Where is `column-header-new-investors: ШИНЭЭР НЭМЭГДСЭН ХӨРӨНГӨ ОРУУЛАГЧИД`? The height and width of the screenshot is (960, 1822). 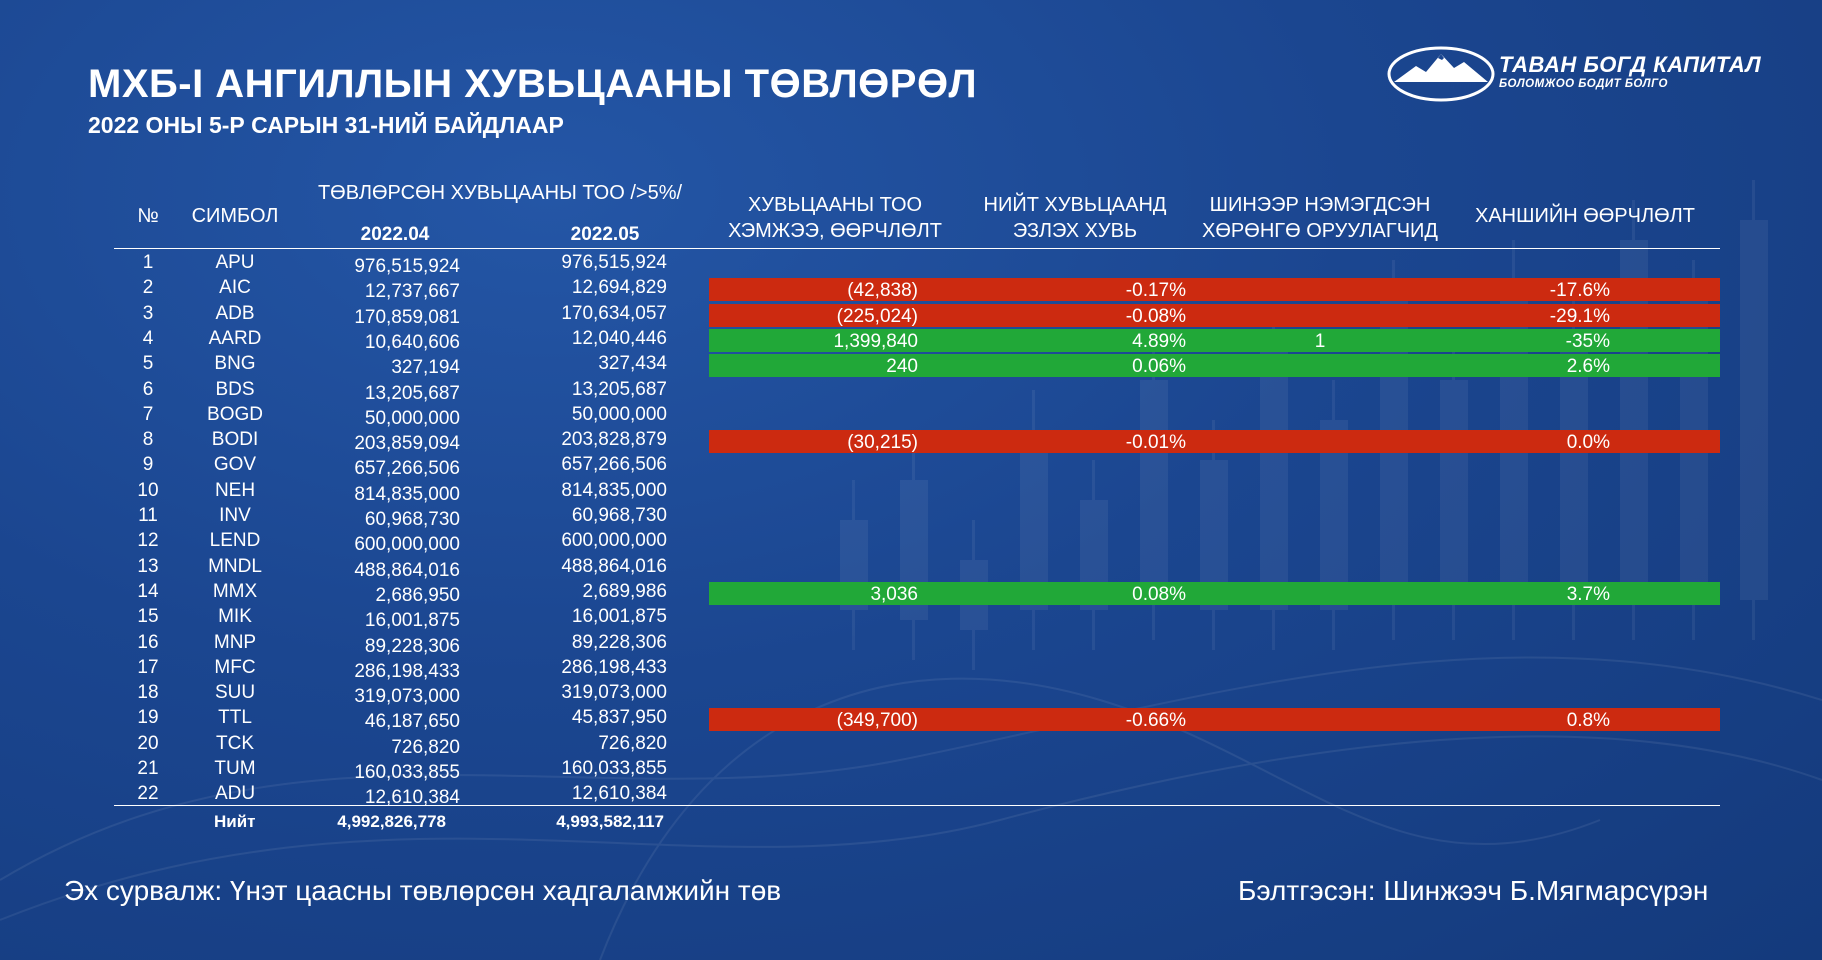 column-header-new-investors: ШИНЭЭР НЭМЭГДСЭН ХӨРӨНГӨ ОРУУЛАГЧИД is located at coordinates (1320, 218).